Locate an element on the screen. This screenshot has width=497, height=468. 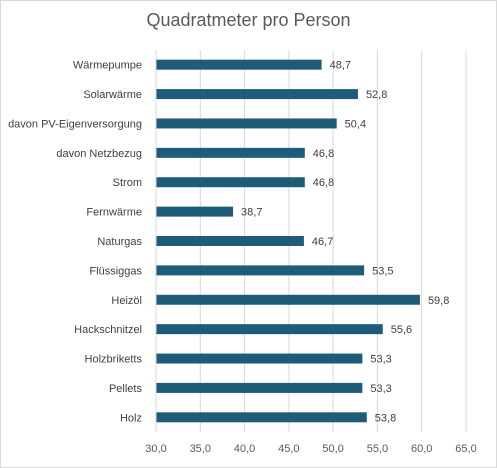
x-tick-label: 55,0 is located at coordinates (377, 449).